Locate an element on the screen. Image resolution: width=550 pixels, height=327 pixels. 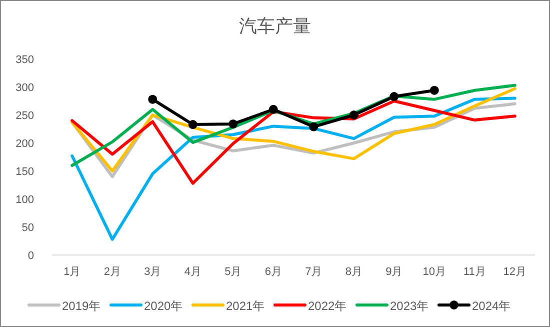
chart-title: 汽车产量 is located at coordinates (275, 26).